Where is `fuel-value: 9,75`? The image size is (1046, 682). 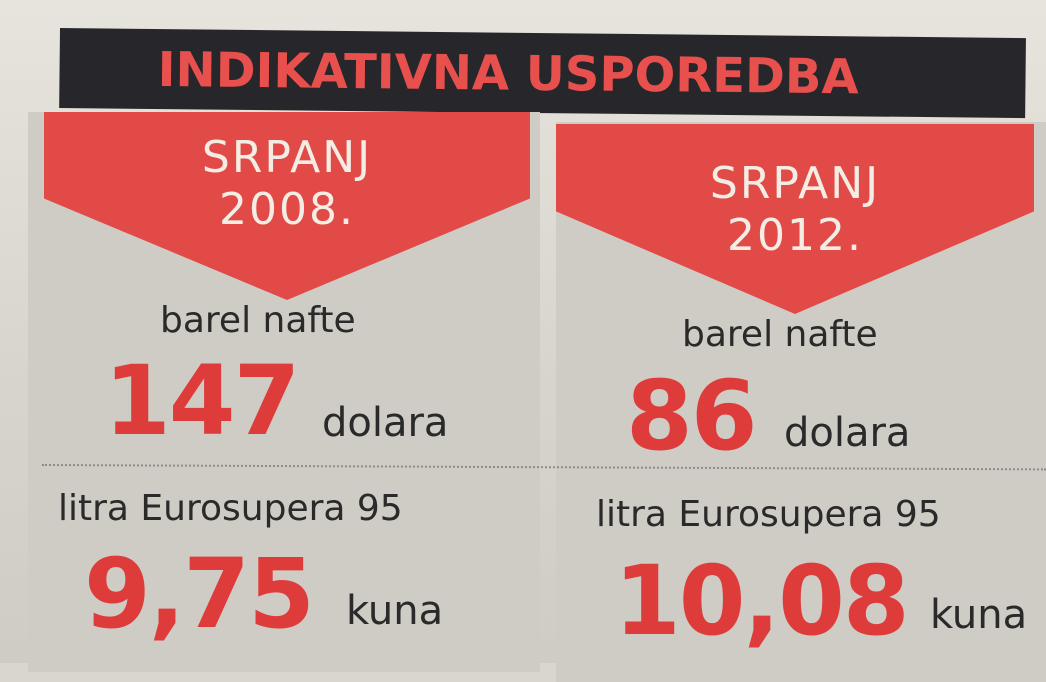 fuel-value: 9,75 is located at coordinates (199, 594).